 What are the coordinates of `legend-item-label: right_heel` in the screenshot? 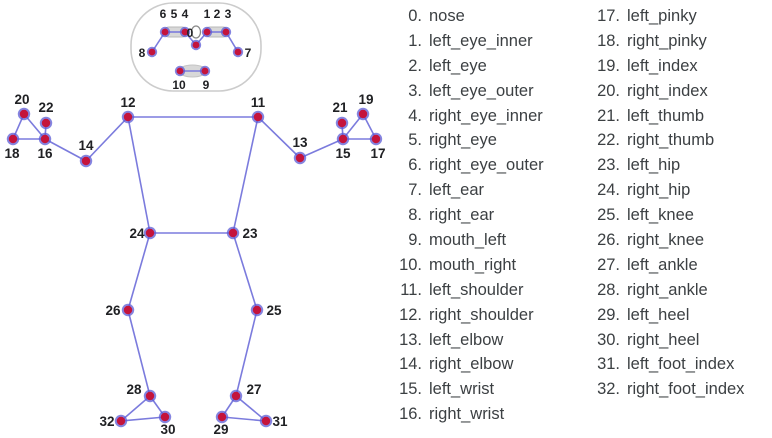 It's located at (663, 339).